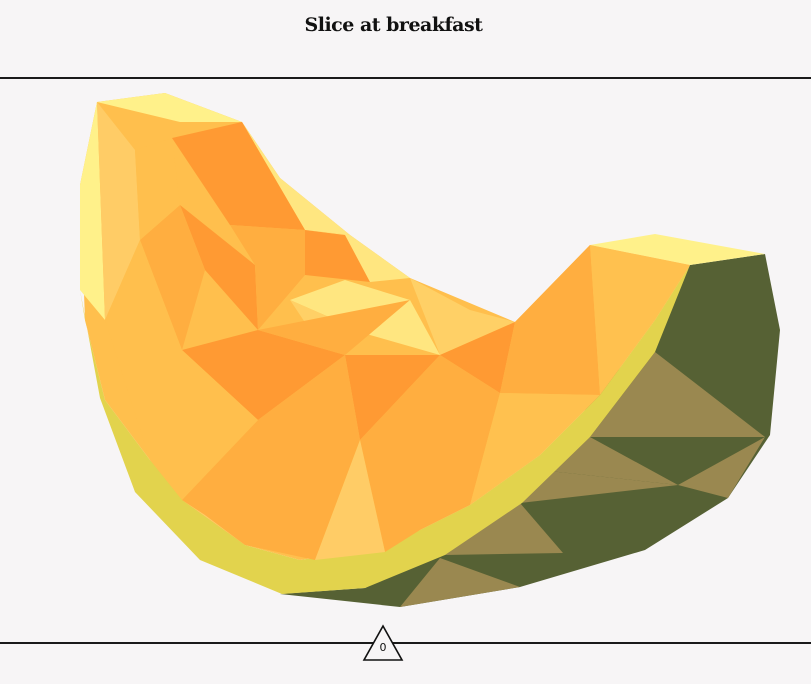 The width and height of the screenshot is (811, 684). What do you see at coordinates (405, 78) in the screenshot?
I see `top-divider` at bounding box center [405, 78].